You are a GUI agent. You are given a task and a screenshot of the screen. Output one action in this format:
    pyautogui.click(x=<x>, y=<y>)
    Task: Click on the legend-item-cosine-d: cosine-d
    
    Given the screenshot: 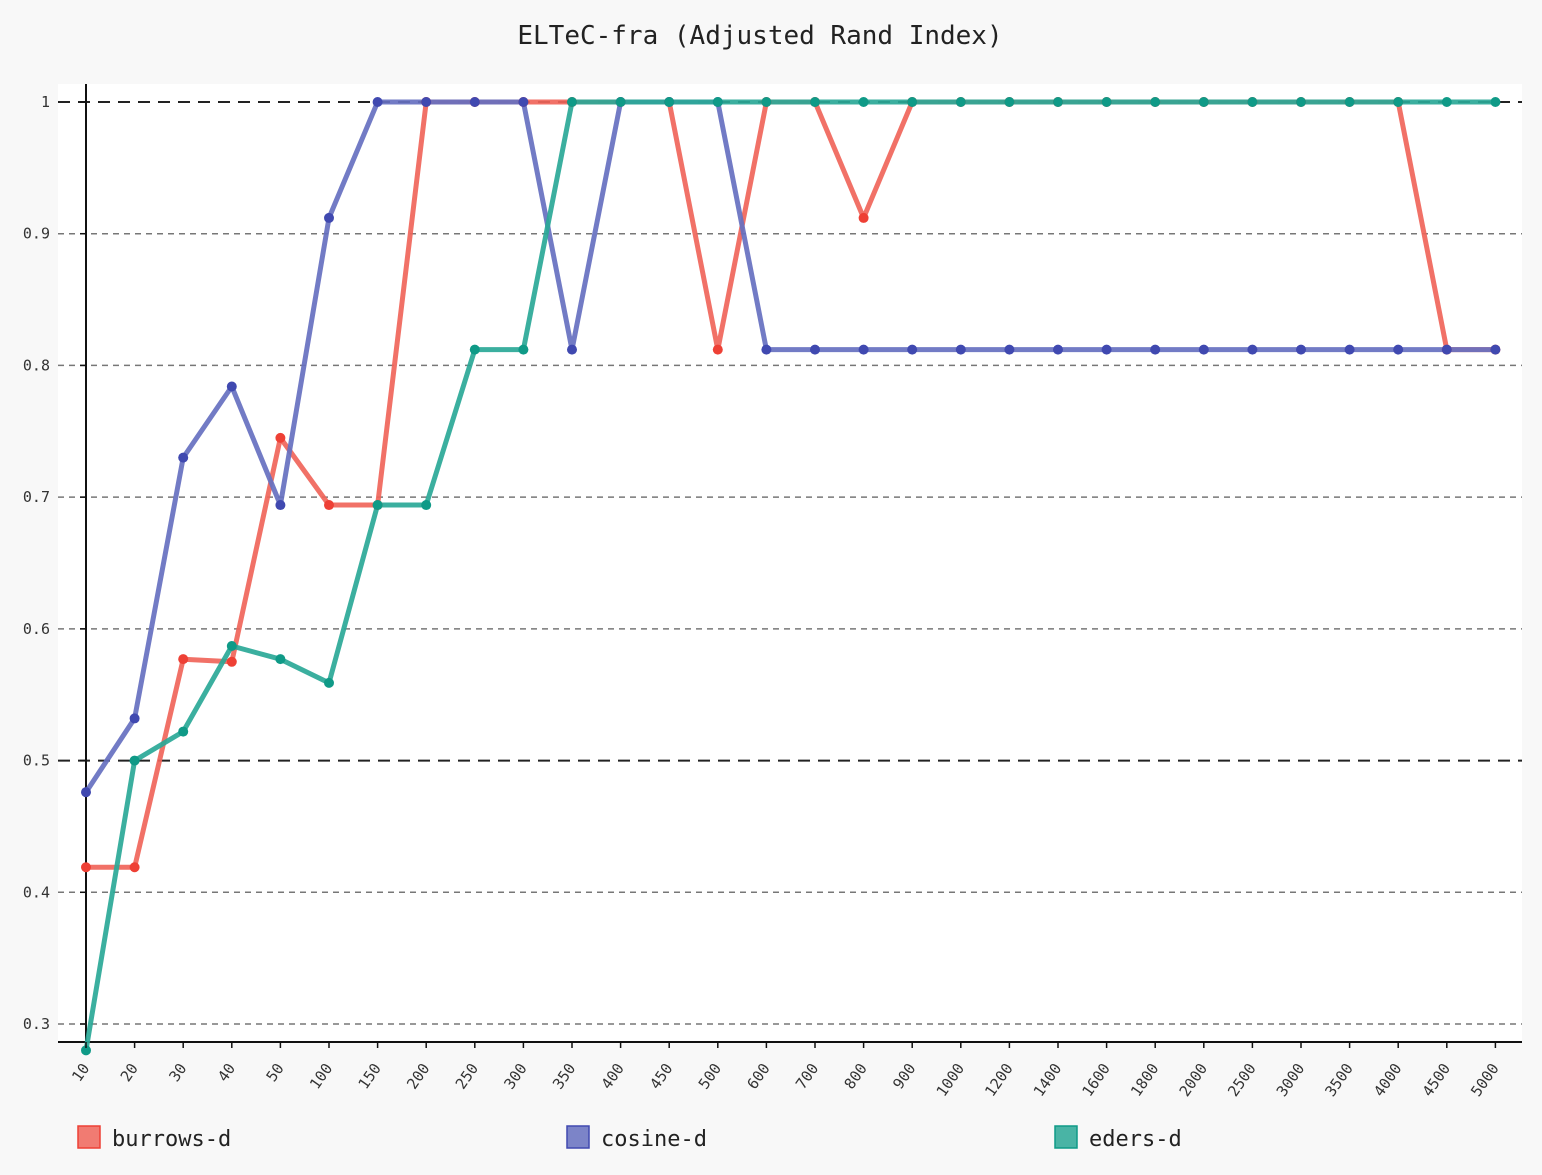 What is the action you would take?
    pyautogui.click(x=636, y=1138)
    